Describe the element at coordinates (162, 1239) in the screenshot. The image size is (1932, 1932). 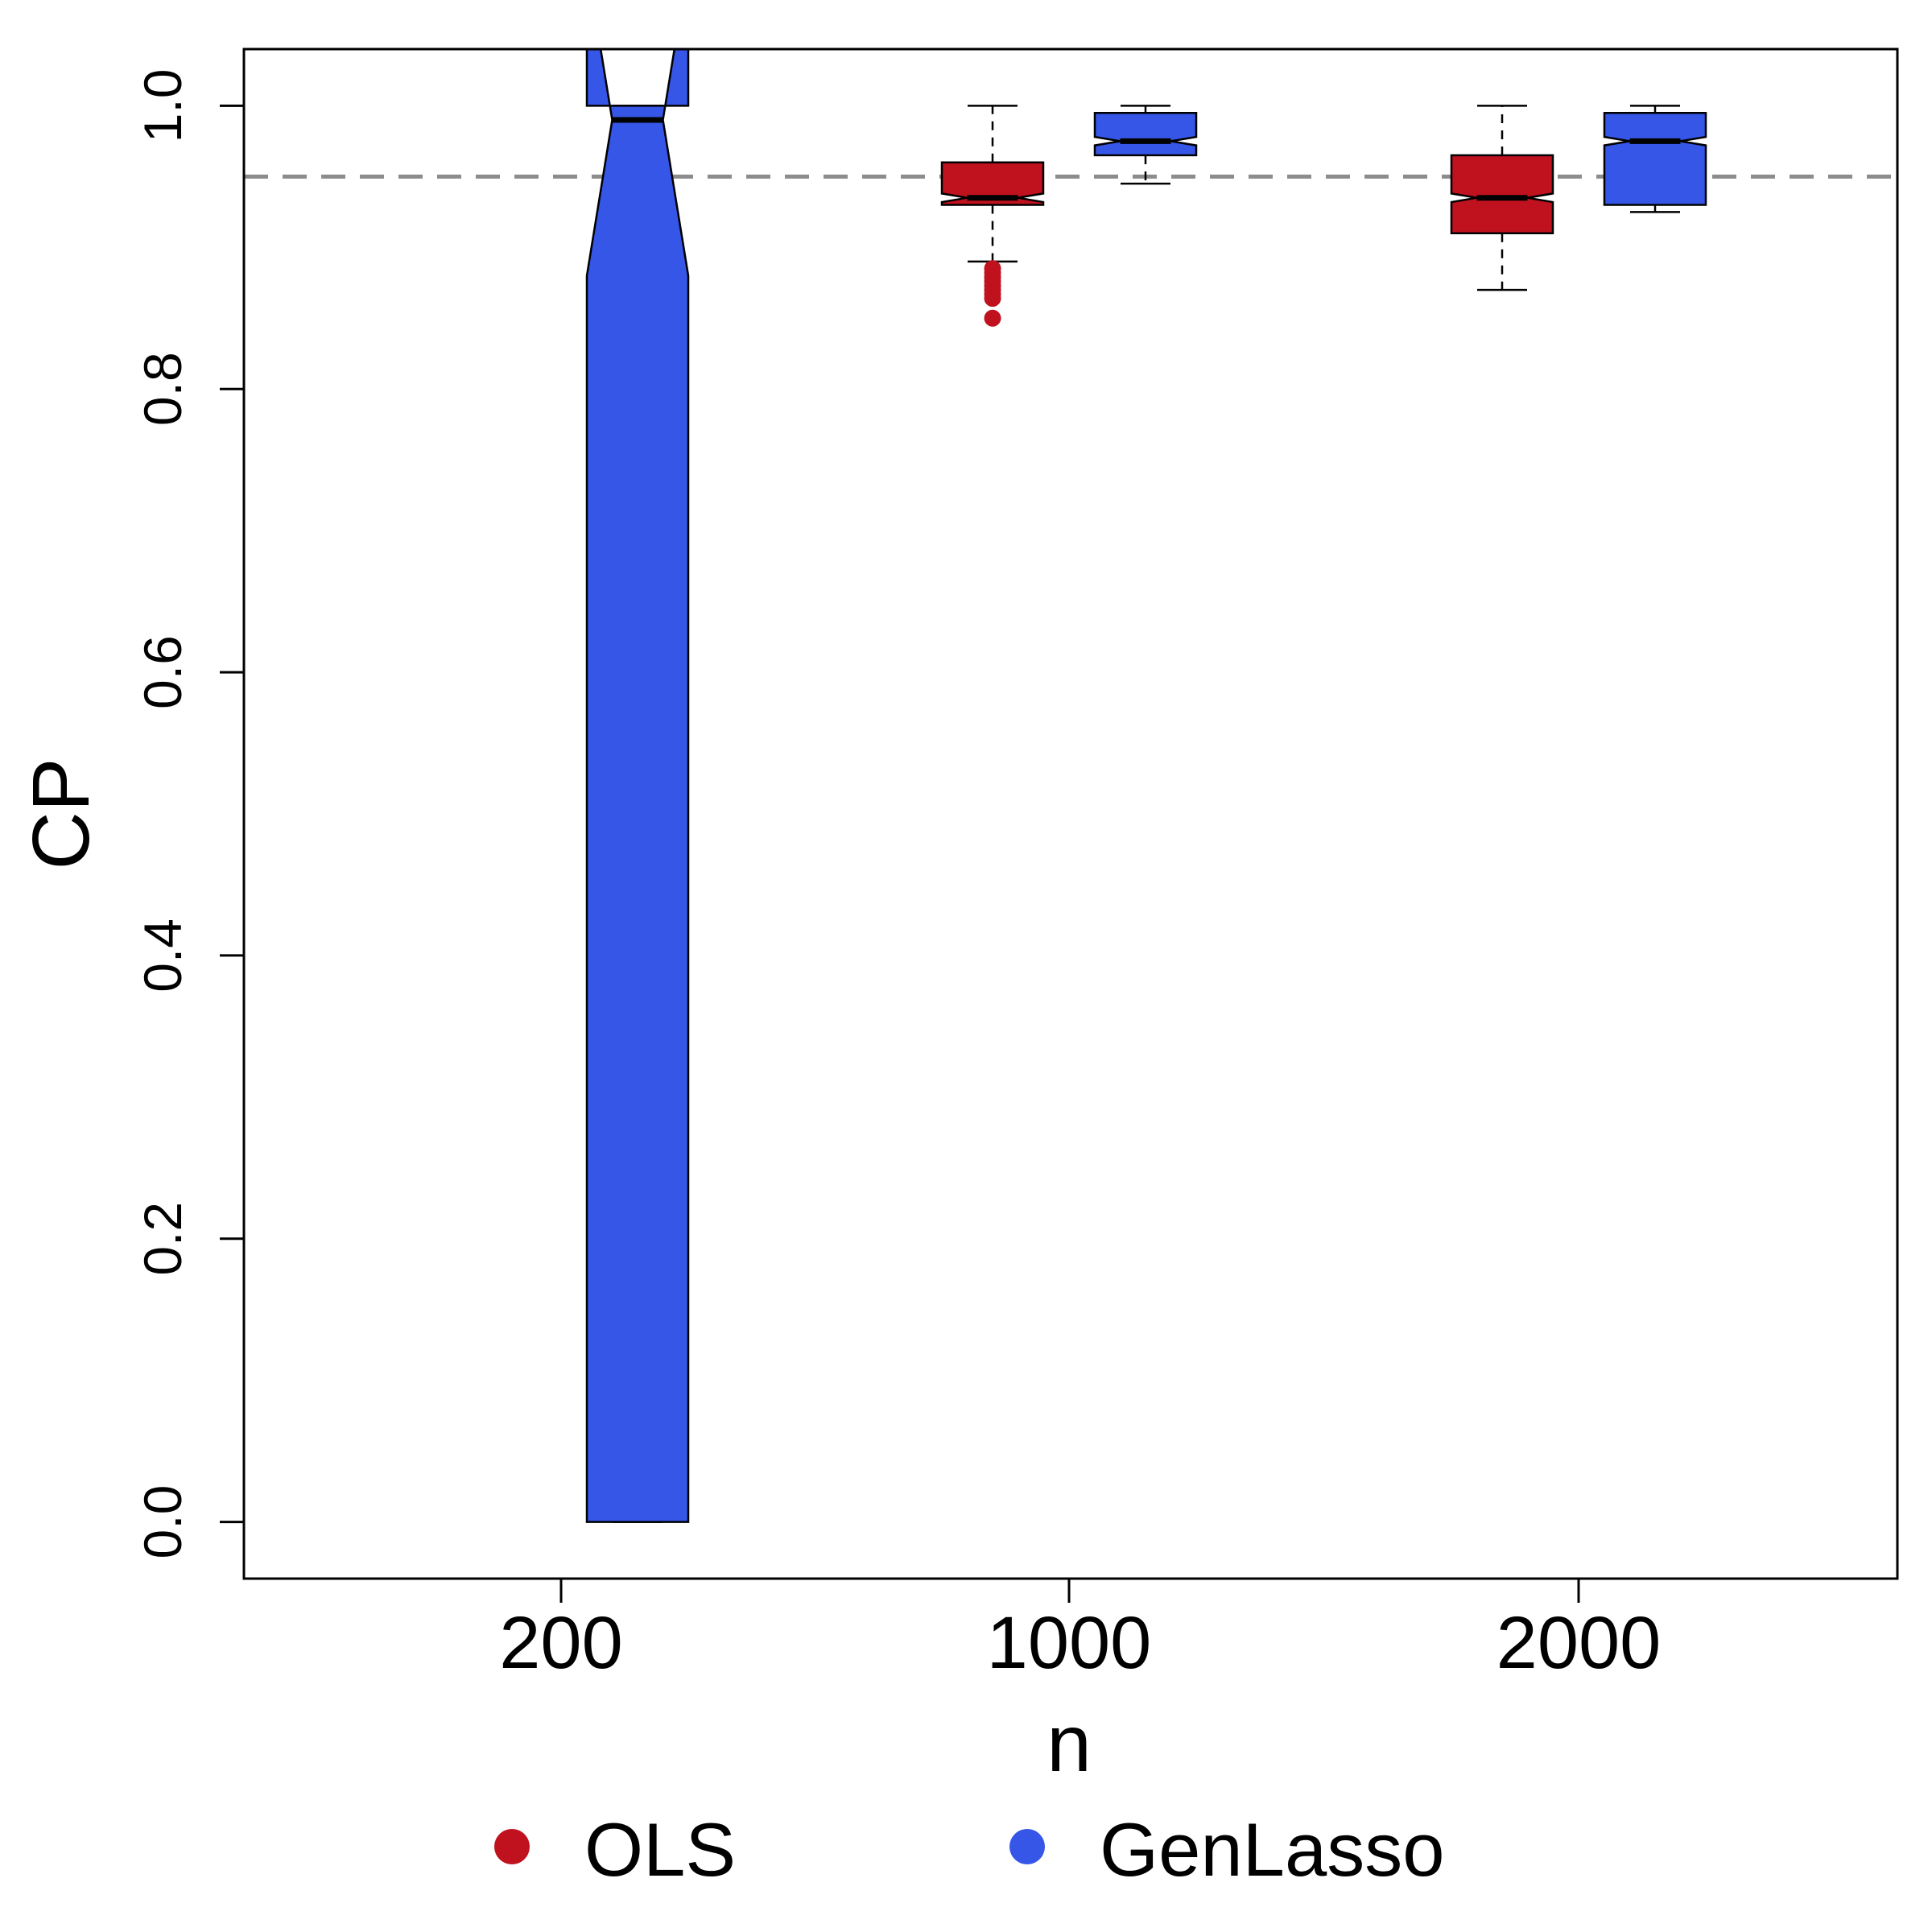
I see `y-tick-label-1: 0.2` at that location.